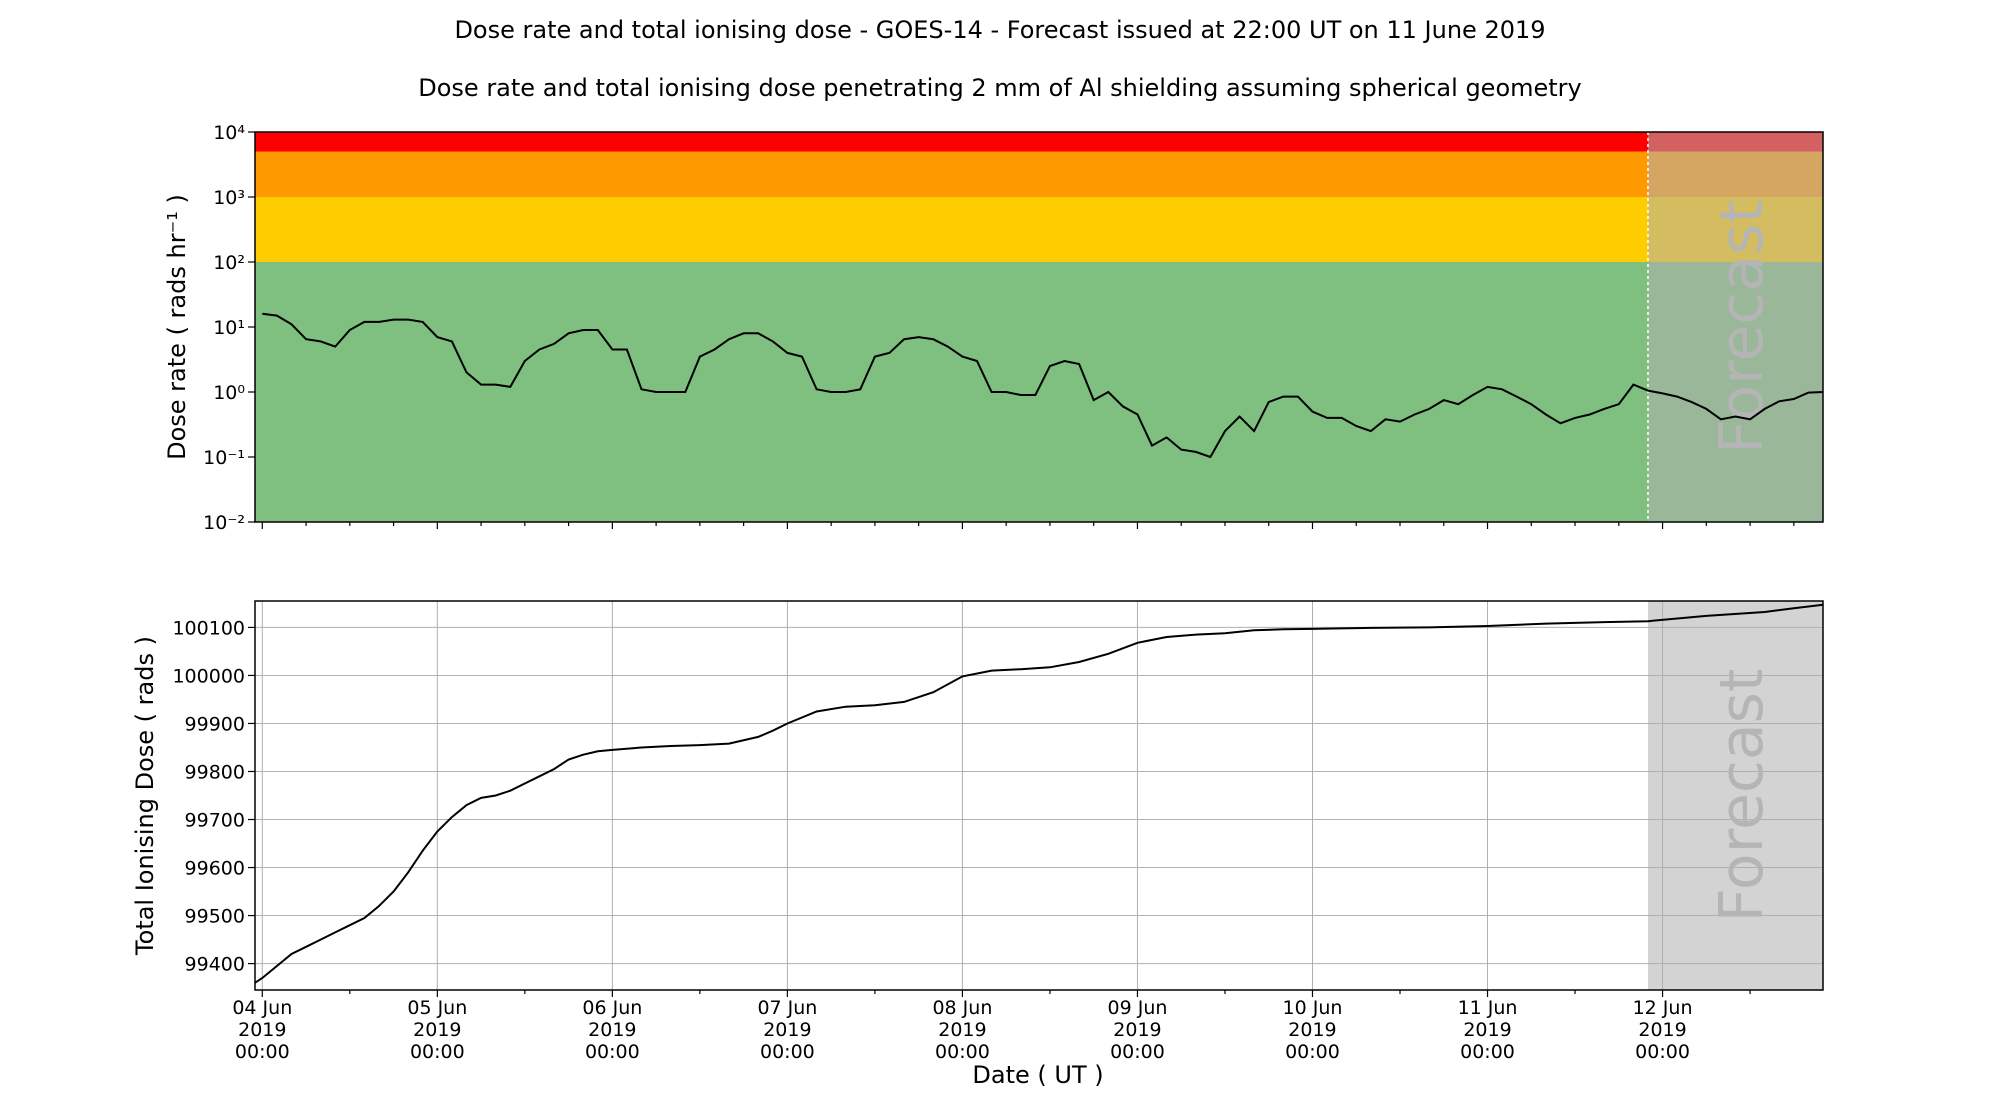 This screenshot has height=1100, width=2000. What do you see at coordinates (215, 821) in the screenshot?
I see `y-tick-label: 99700` at bounding box center [215, 821].